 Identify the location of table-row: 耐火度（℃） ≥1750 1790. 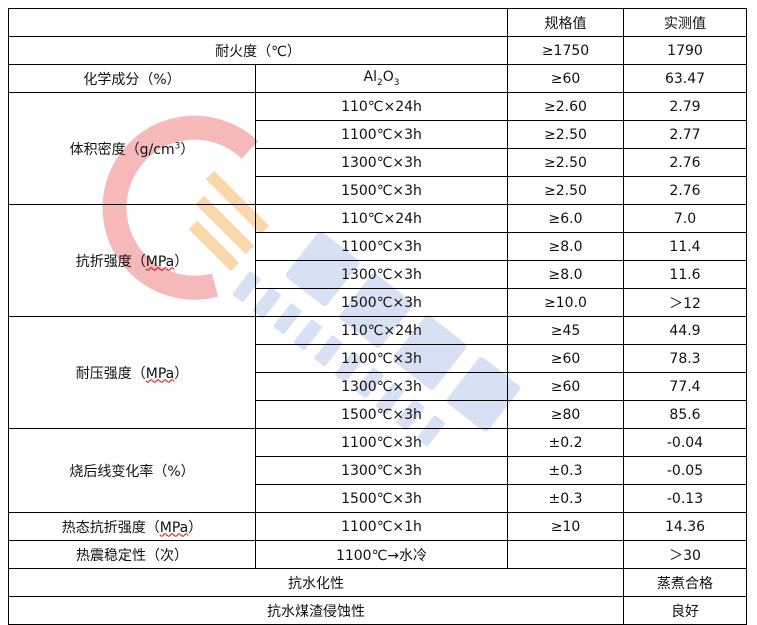
(377, 50).